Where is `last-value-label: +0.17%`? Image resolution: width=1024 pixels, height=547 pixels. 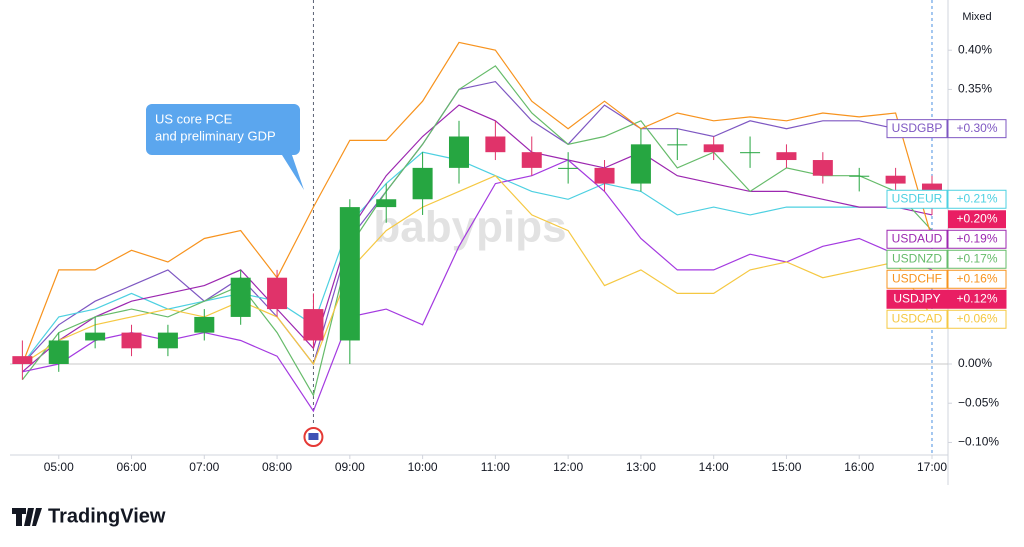 last-value-label: +0.17% is located at coordinates (976, 258).